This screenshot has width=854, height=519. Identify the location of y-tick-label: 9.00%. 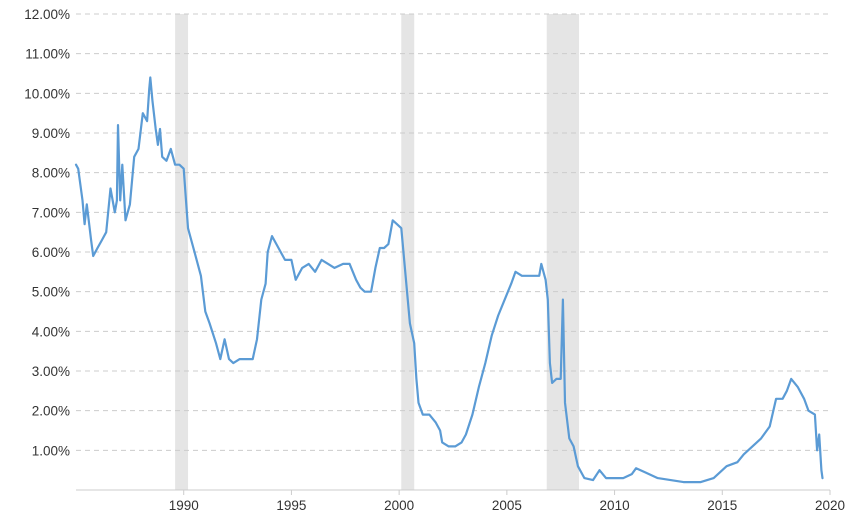
(51, 133).